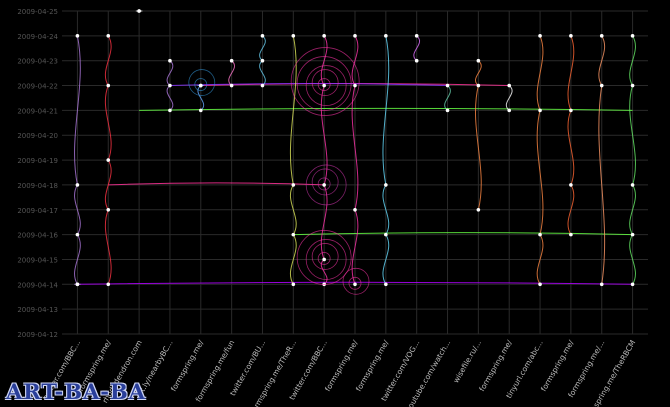 The height and width of the screenshot is (407, 670). What do you see at coordinates (76, 391) in the screenshot?
I see `logo-text: ART-BA-BA` at bounding box center [76, 391].